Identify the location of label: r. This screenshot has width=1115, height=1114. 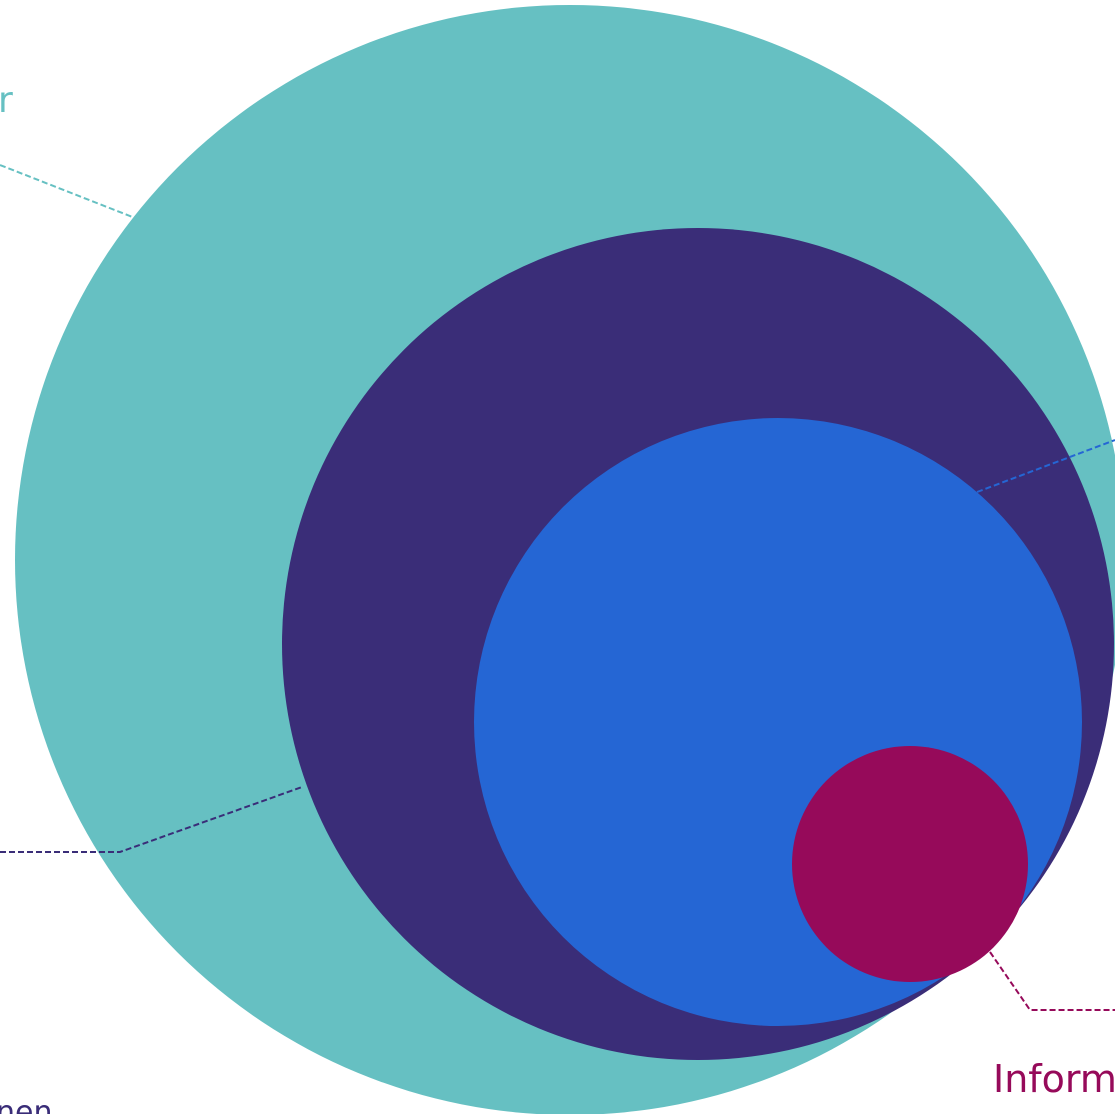
(6, 100).